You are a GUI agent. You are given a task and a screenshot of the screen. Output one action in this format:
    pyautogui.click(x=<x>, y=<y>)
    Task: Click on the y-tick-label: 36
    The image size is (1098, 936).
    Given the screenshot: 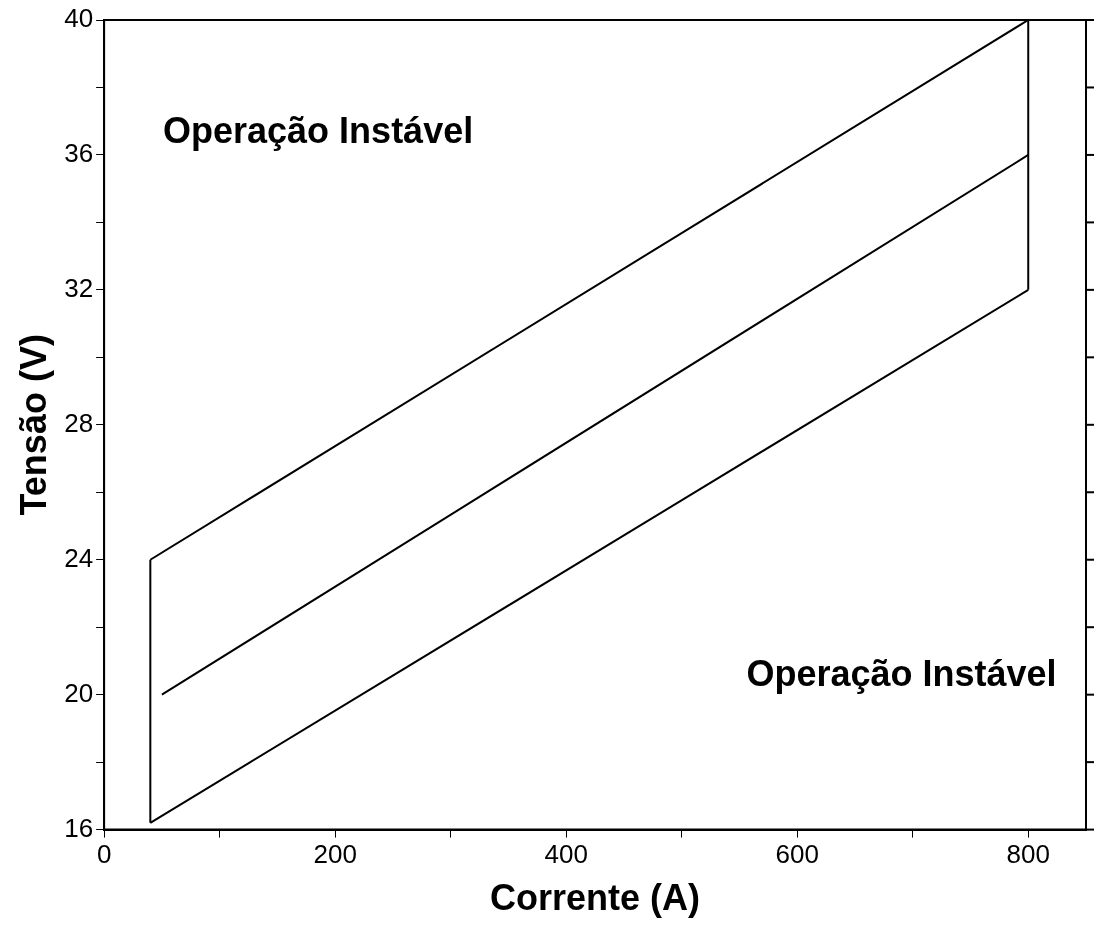 What is the action you would take?
    pyautogui.click(x=79, y=153)
    